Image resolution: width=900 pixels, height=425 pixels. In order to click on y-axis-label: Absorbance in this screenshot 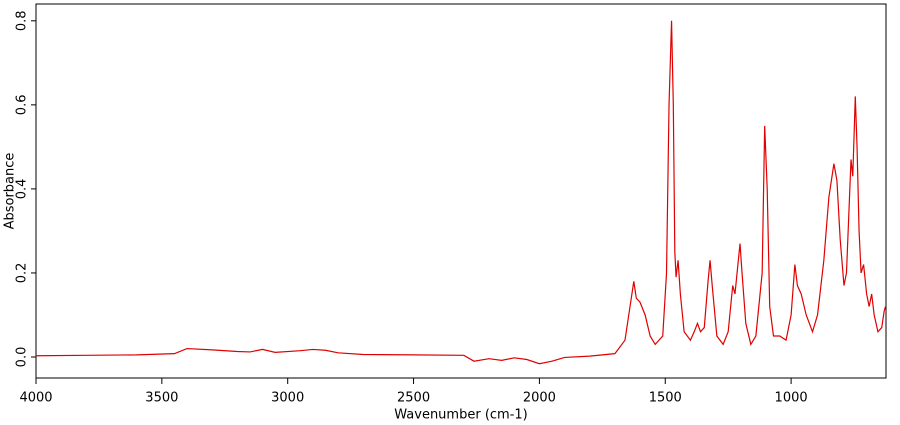, I will do `click(10, 191)`.